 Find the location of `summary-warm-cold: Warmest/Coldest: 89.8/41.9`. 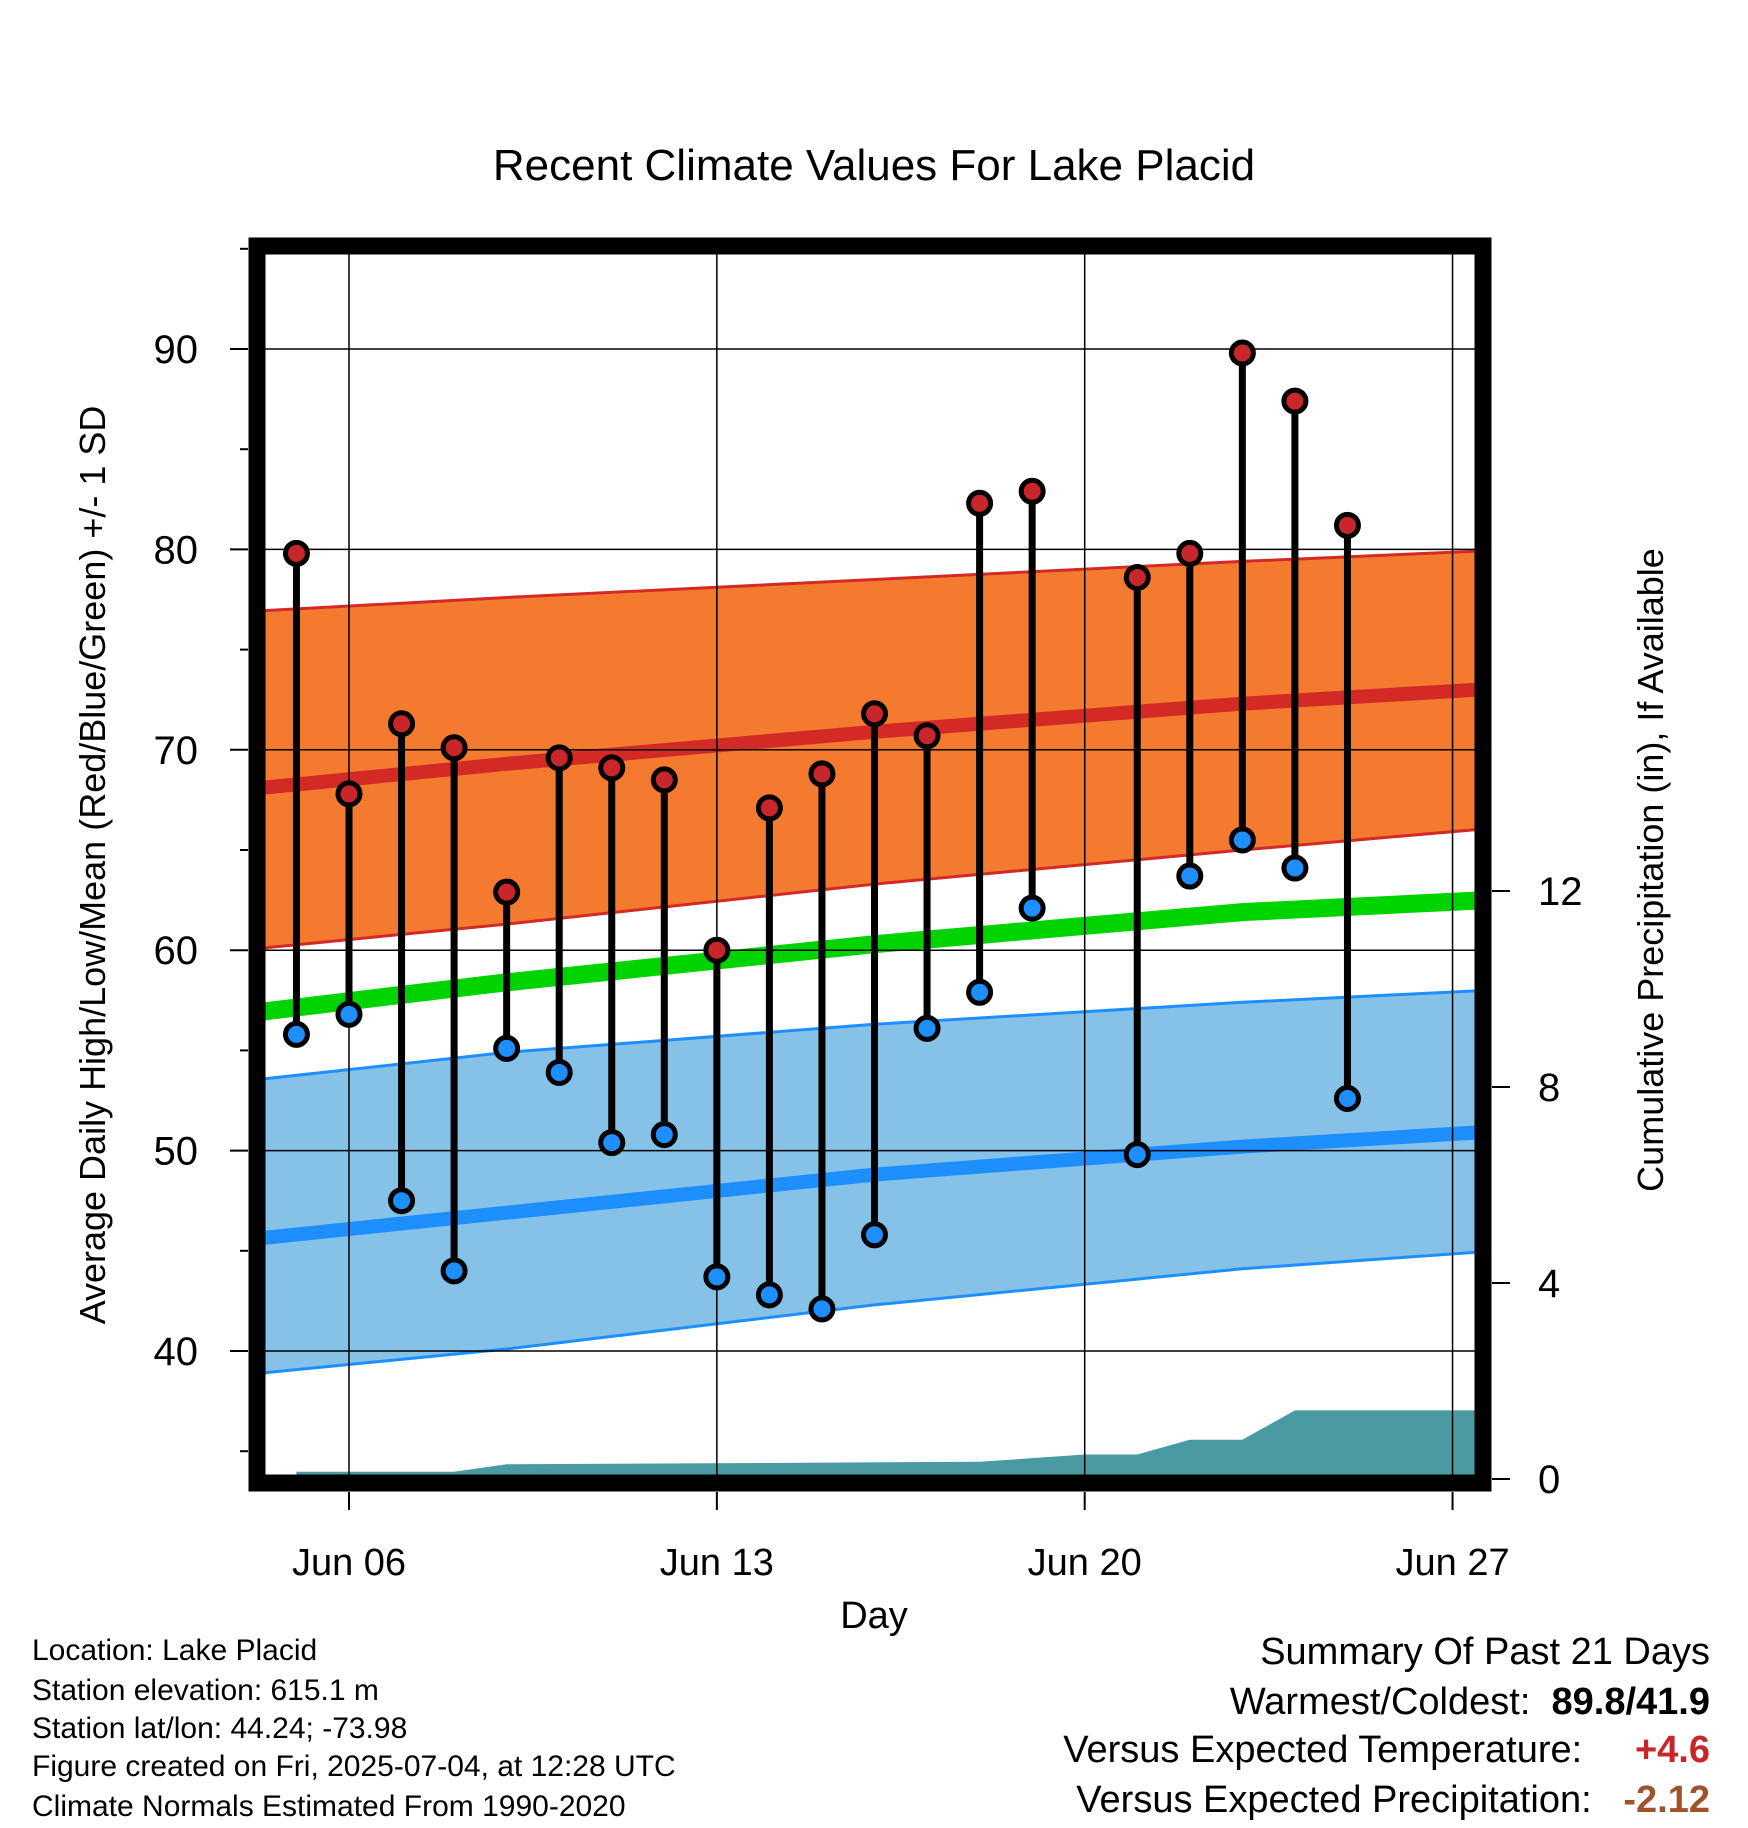

summary-warm-cold: Warmest/Coldest: 89.8/41.9 is located at coordinates (1470, 1702).